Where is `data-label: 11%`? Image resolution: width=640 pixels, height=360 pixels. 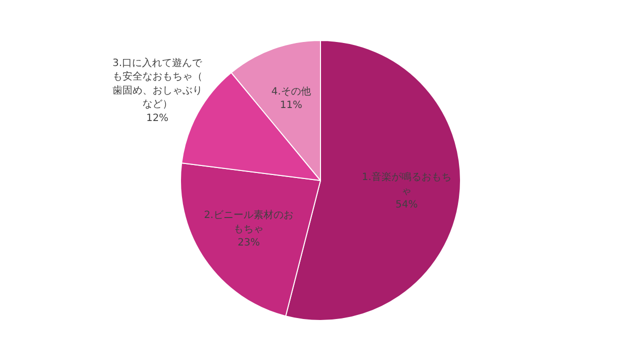 data-label: 11% is located at coordinates (291, 106).